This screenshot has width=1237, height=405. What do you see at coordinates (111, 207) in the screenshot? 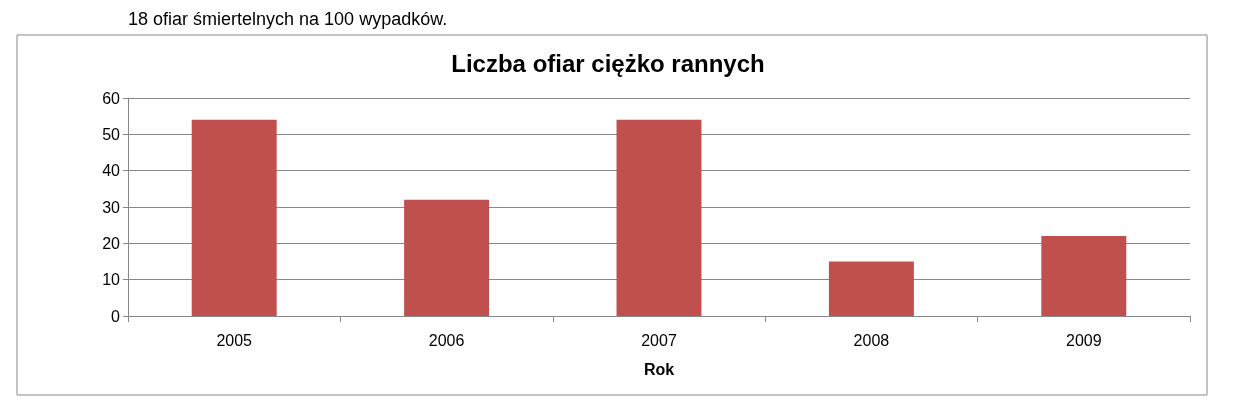
I see `y-tick-label: 30` at bounding box center [111, 207].